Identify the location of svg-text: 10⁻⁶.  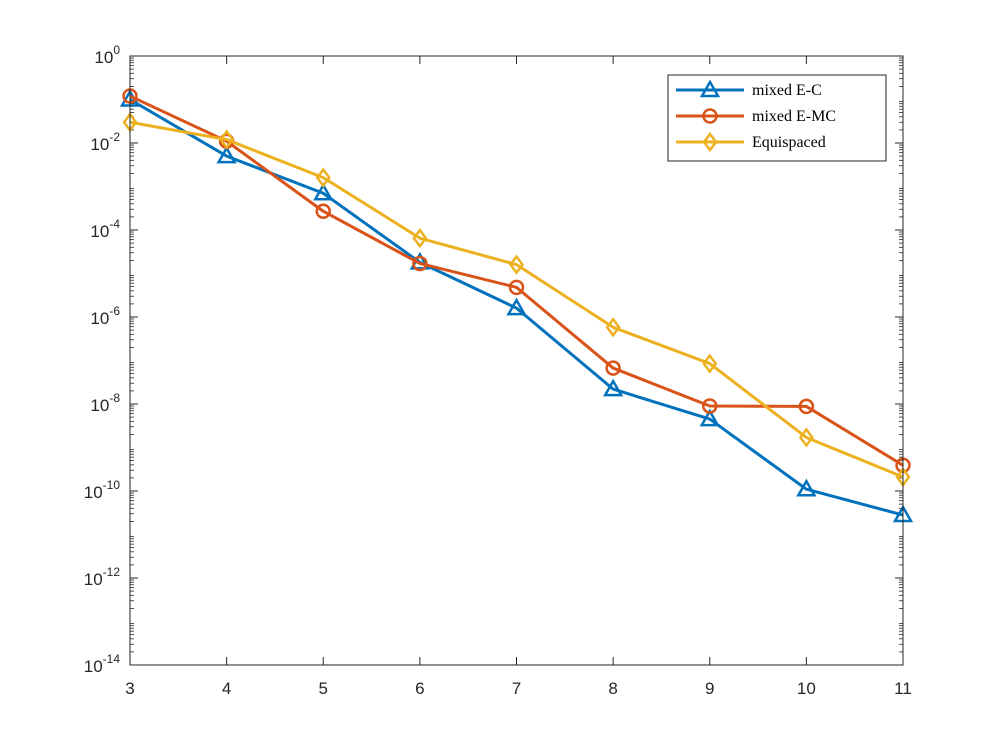
(105, 316).